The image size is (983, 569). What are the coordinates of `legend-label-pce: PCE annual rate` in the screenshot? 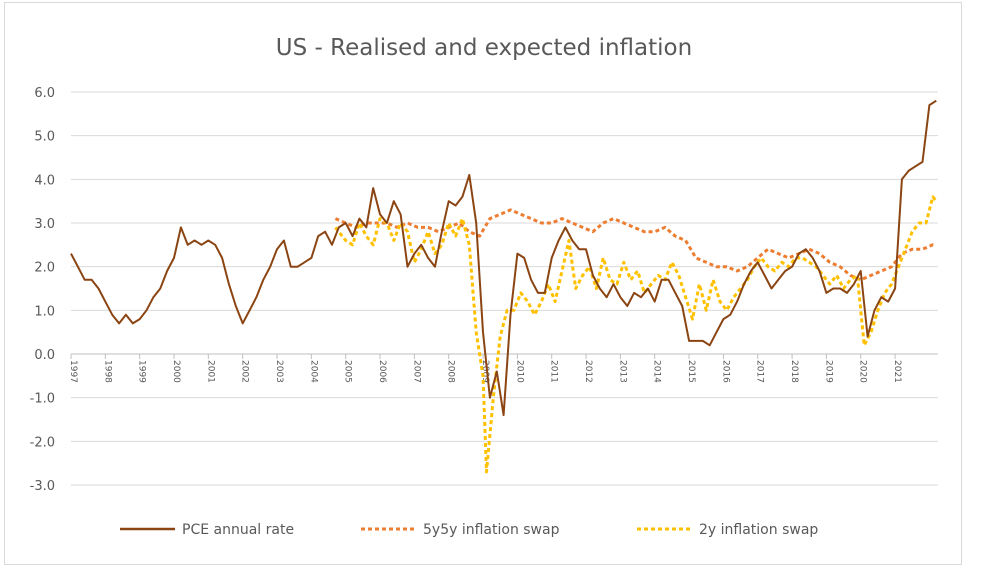 It's located at (238, 530).